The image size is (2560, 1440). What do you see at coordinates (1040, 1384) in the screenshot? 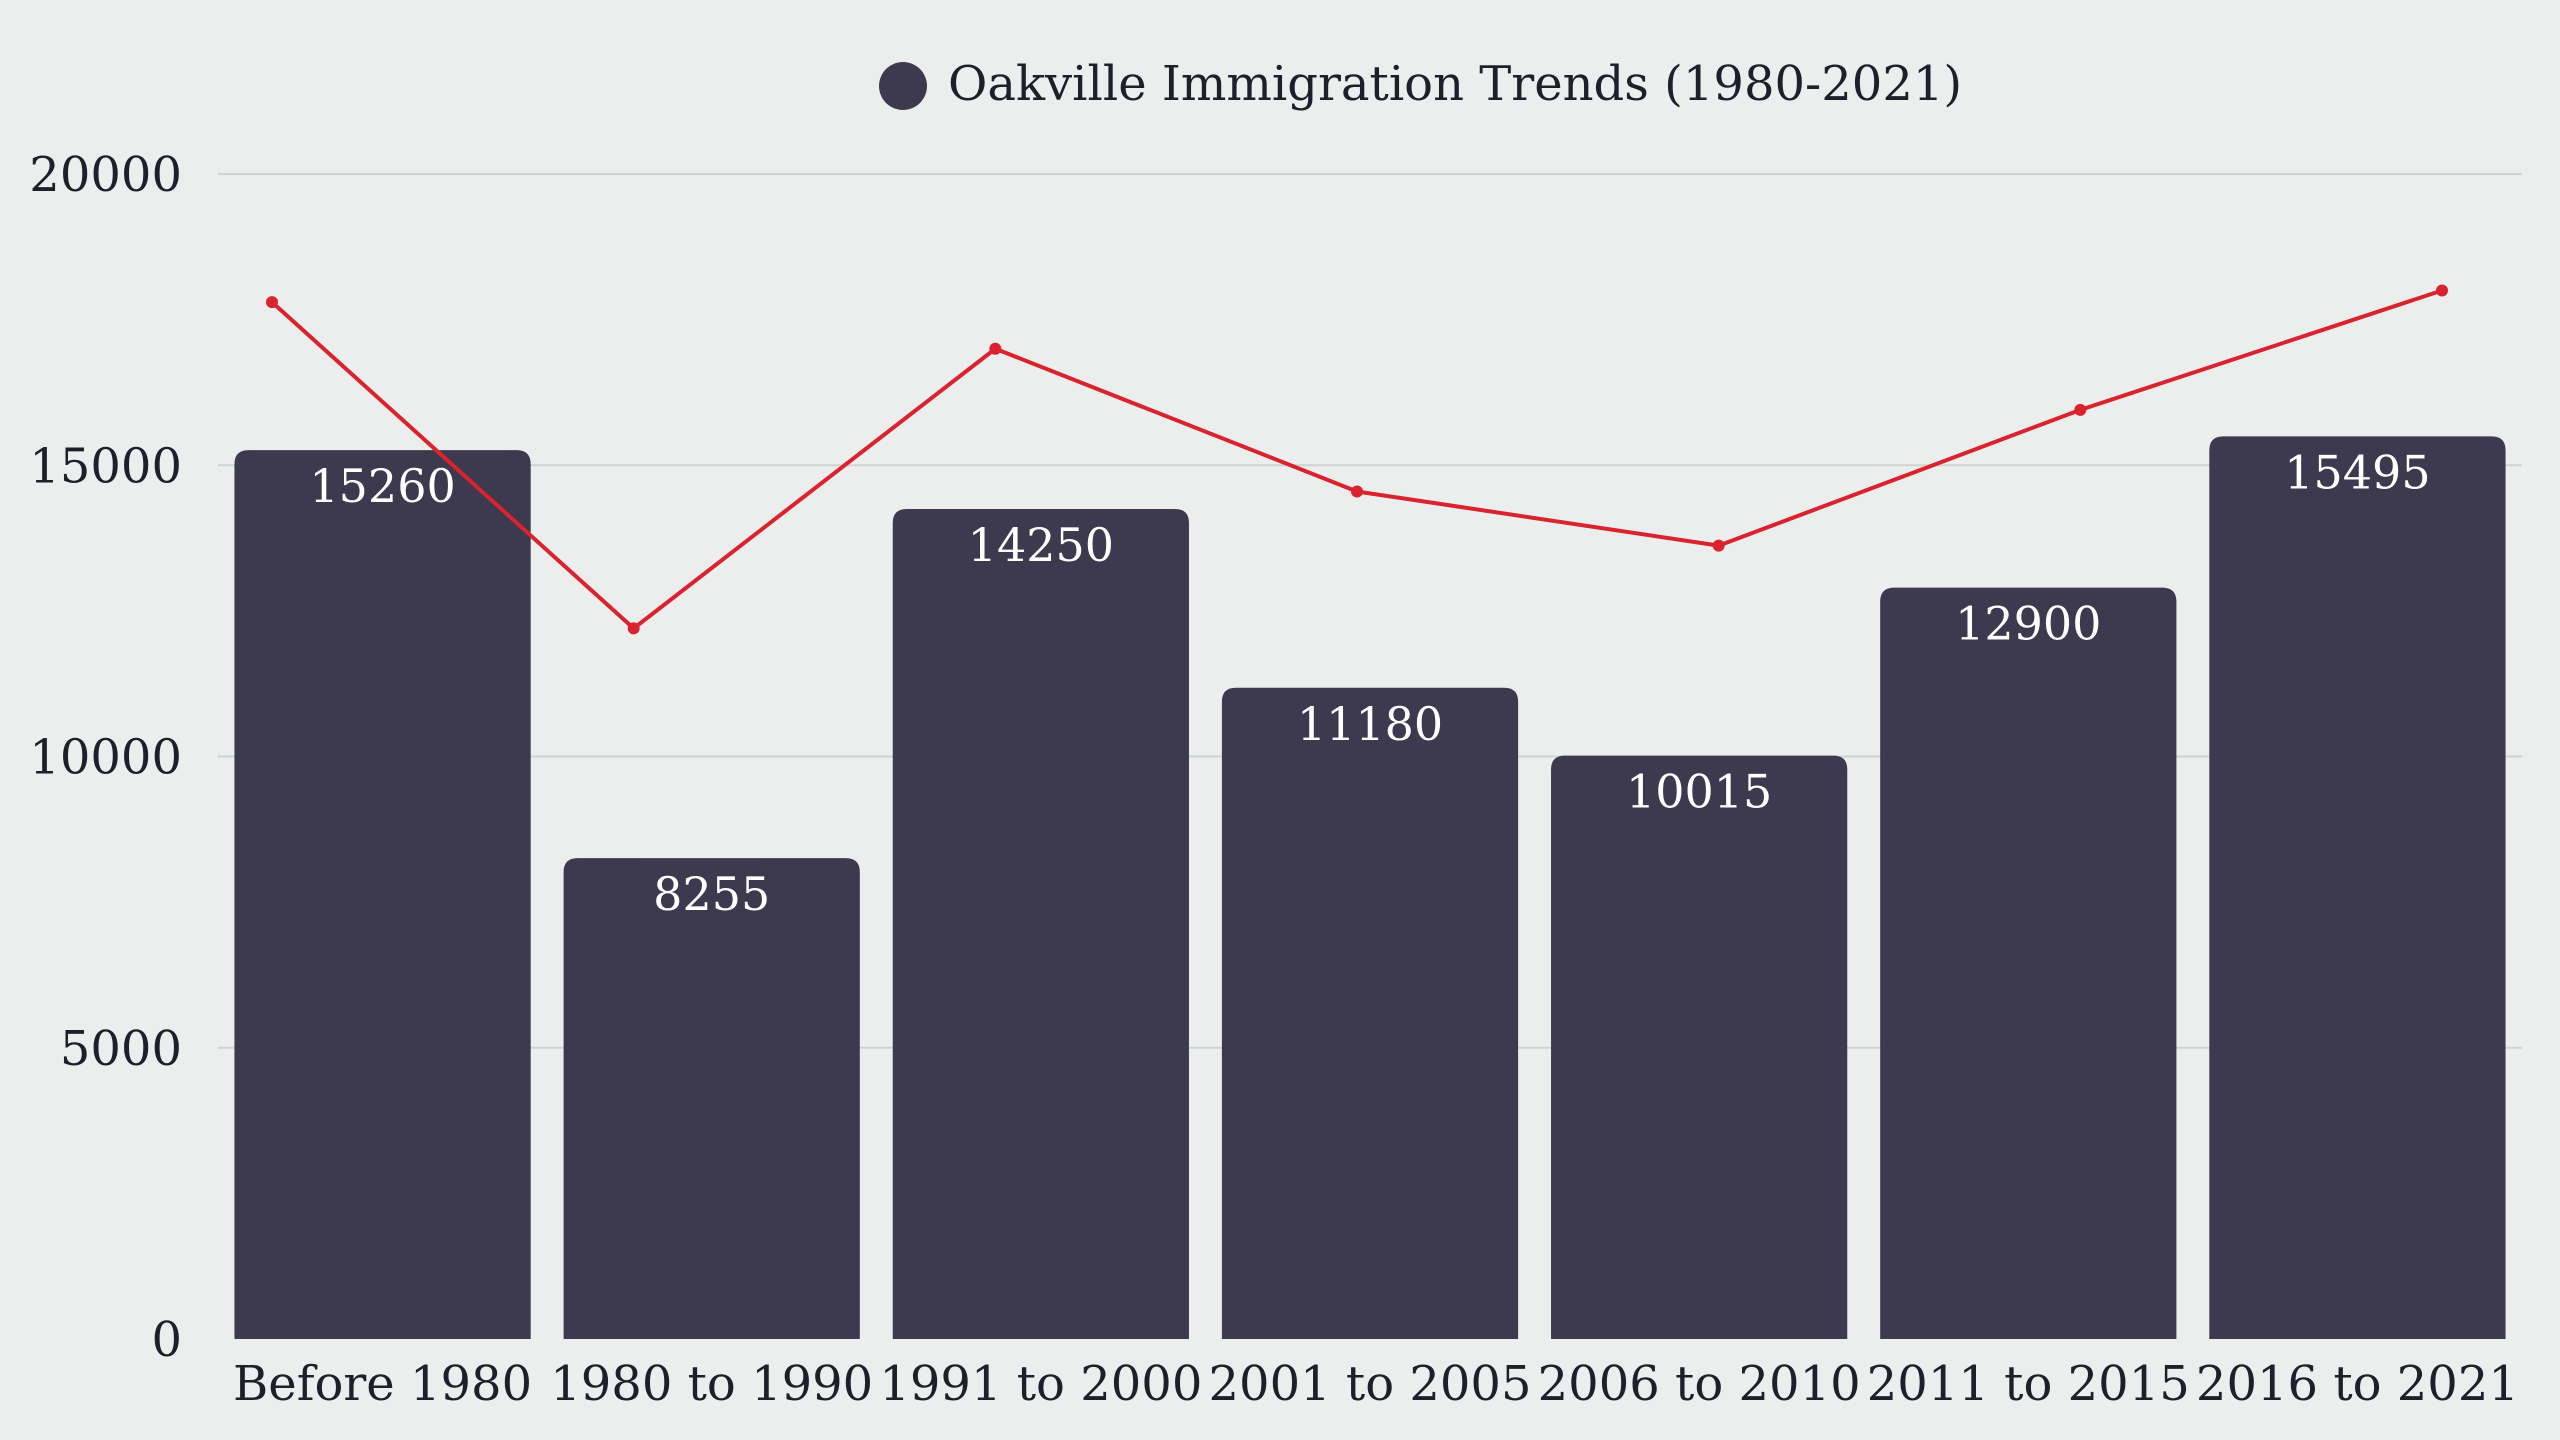
I see `x-category-label: 1991 to 2000` at bounding box center [1040, 1384].